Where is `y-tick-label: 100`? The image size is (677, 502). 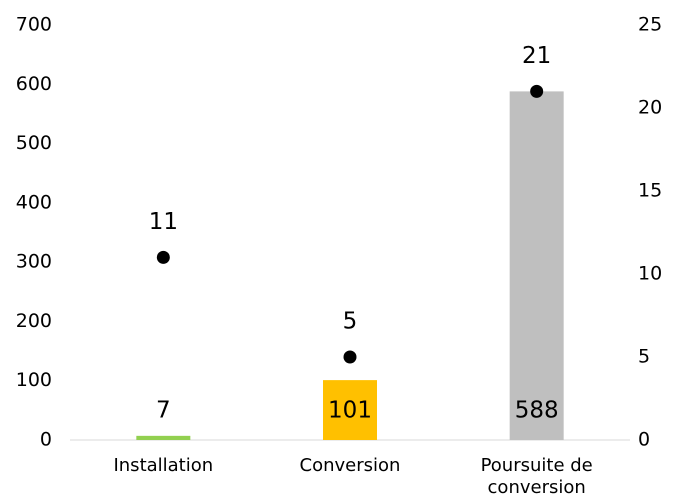 y-tick-label: 100 is located at coordinates (34, 380).